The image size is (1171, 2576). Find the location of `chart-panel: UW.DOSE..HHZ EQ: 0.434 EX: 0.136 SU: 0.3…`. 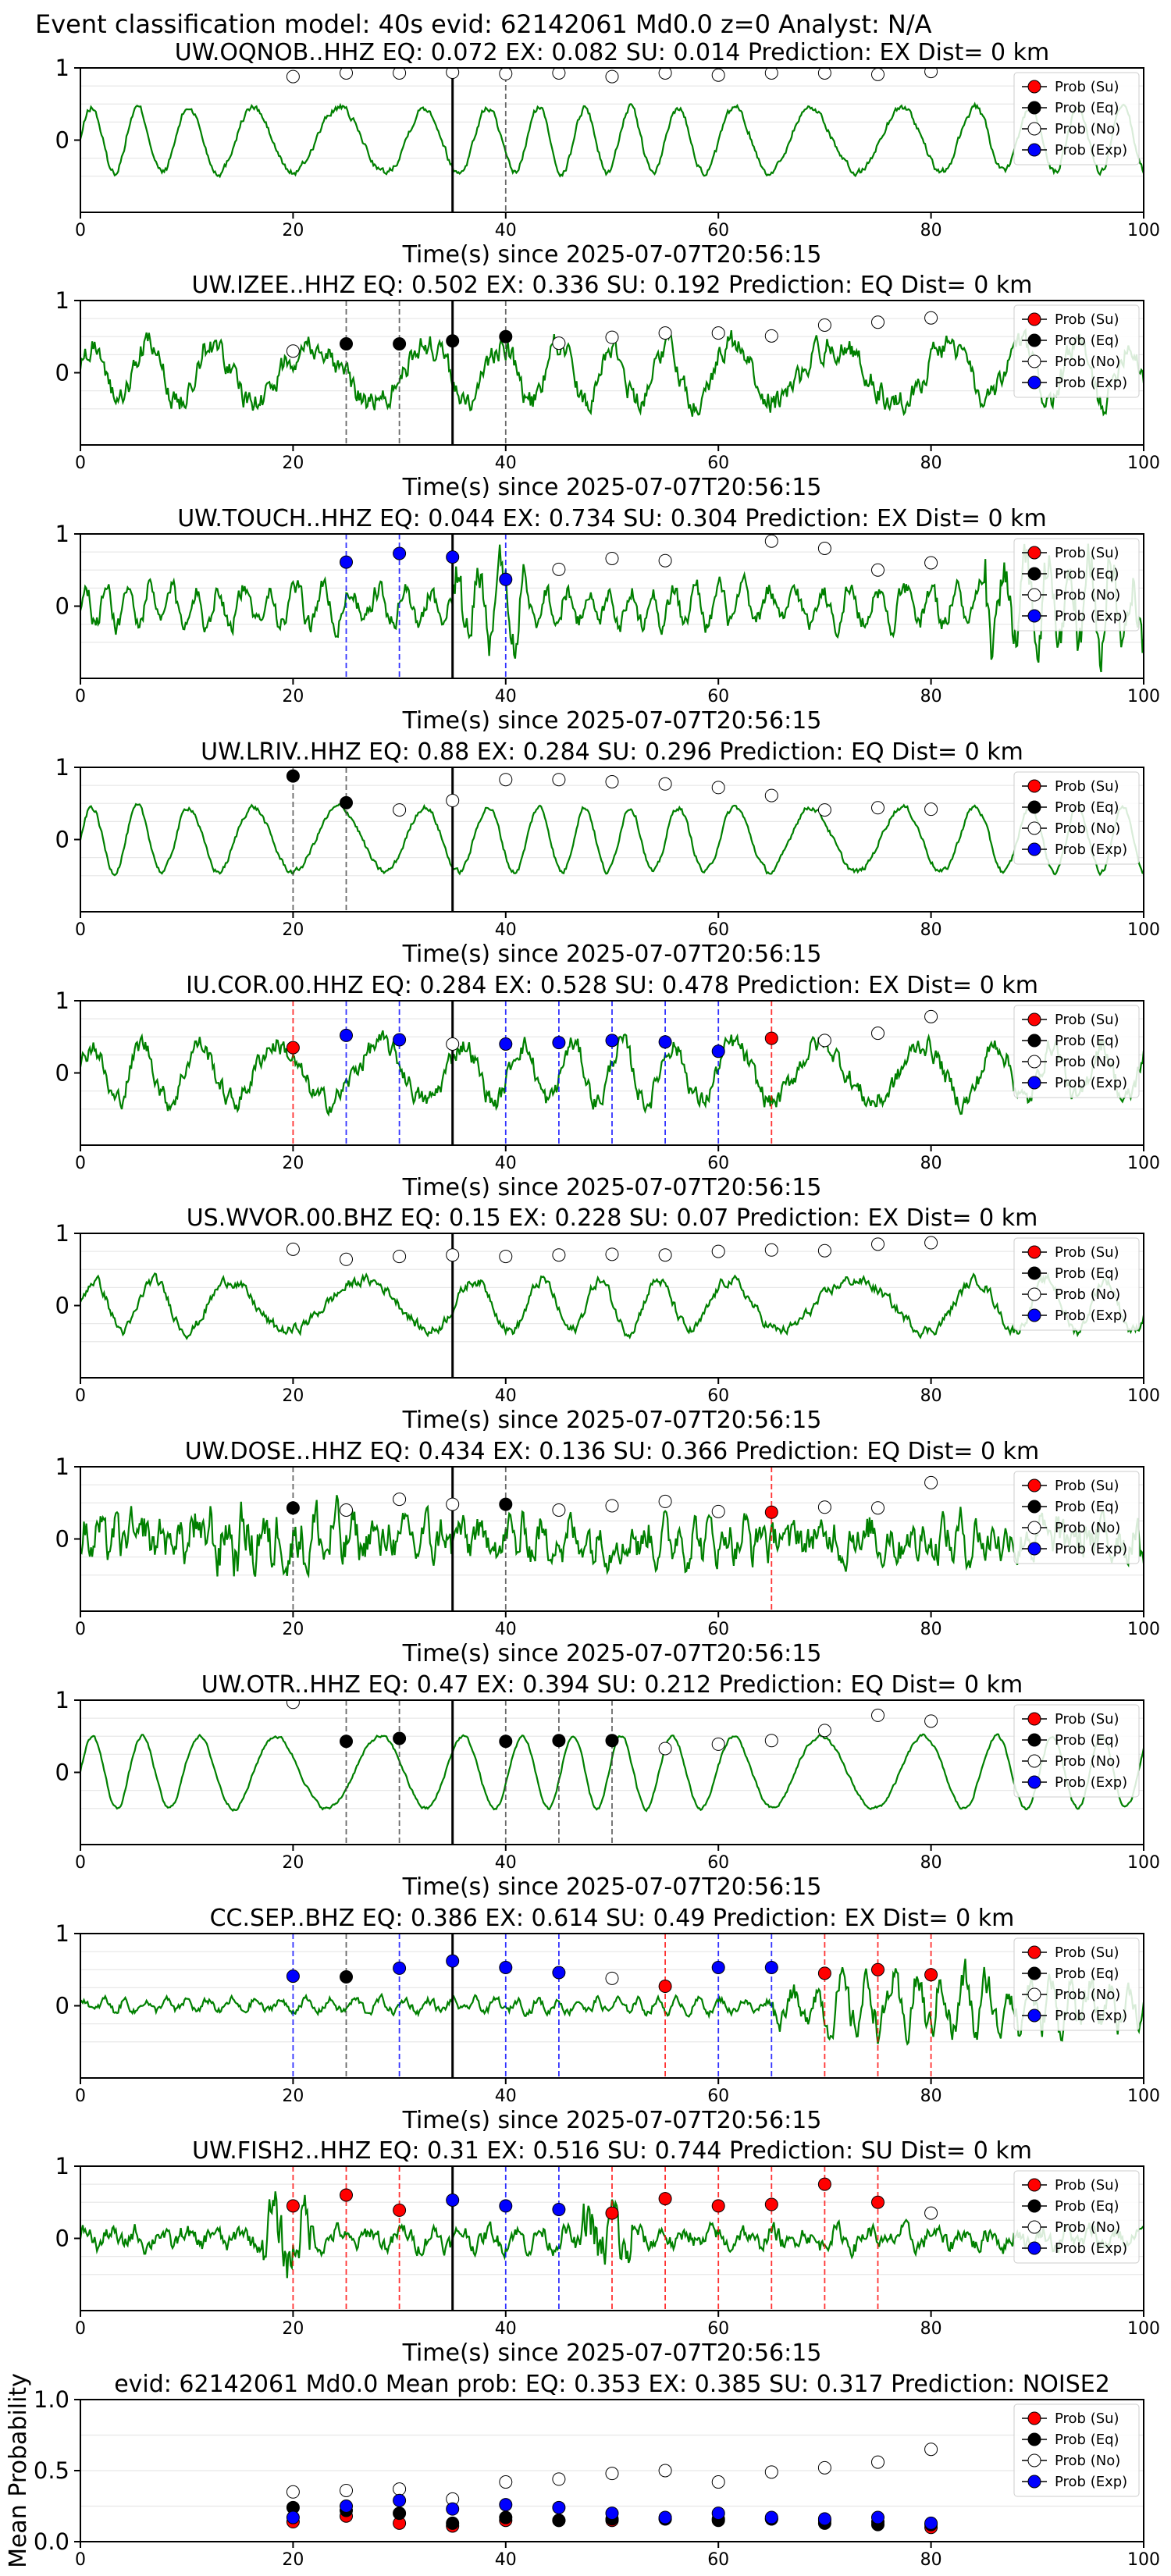

chart-panel: UW.DOSE..HHZ EQ: 0.434 EX: 0.136 SU: 0.3… is located at coordinates (607, 1552).